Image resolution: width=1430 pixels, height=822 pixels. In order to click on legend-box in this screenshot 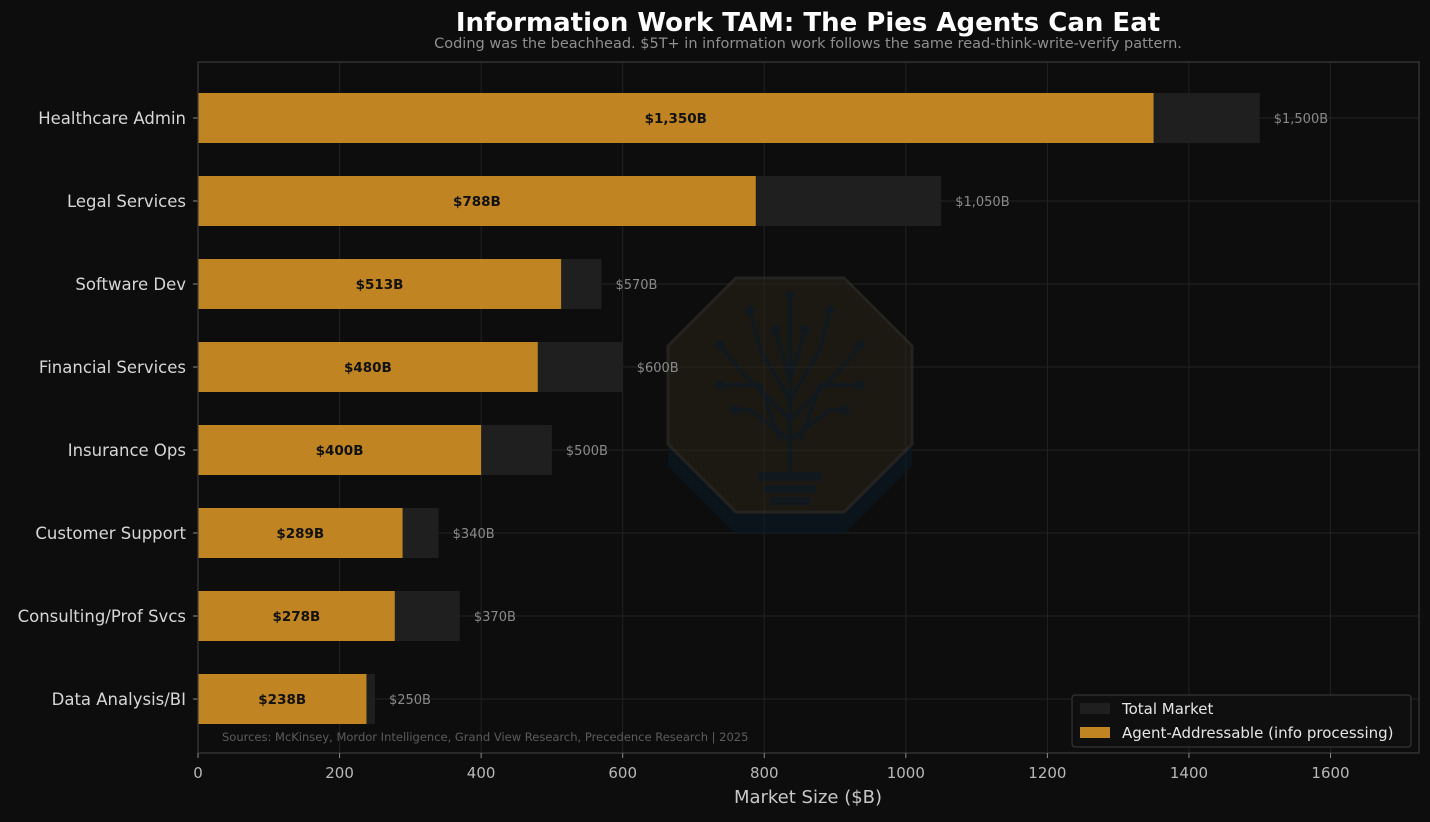, I will do `click(1241, 721)`.